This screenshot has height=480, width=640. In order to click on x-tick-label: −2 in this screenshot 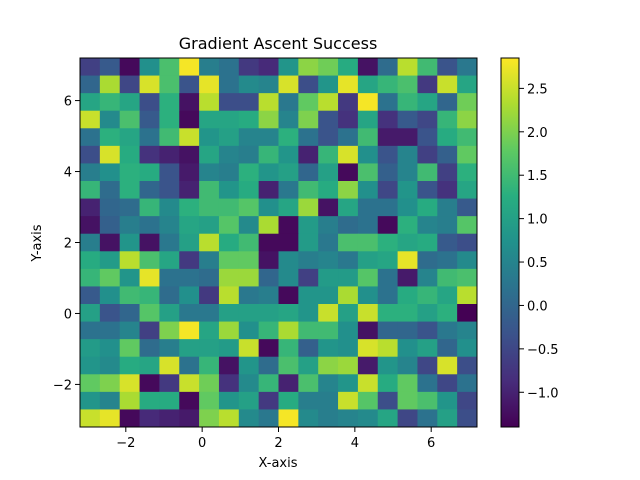, I will do `click(125, 443)`.